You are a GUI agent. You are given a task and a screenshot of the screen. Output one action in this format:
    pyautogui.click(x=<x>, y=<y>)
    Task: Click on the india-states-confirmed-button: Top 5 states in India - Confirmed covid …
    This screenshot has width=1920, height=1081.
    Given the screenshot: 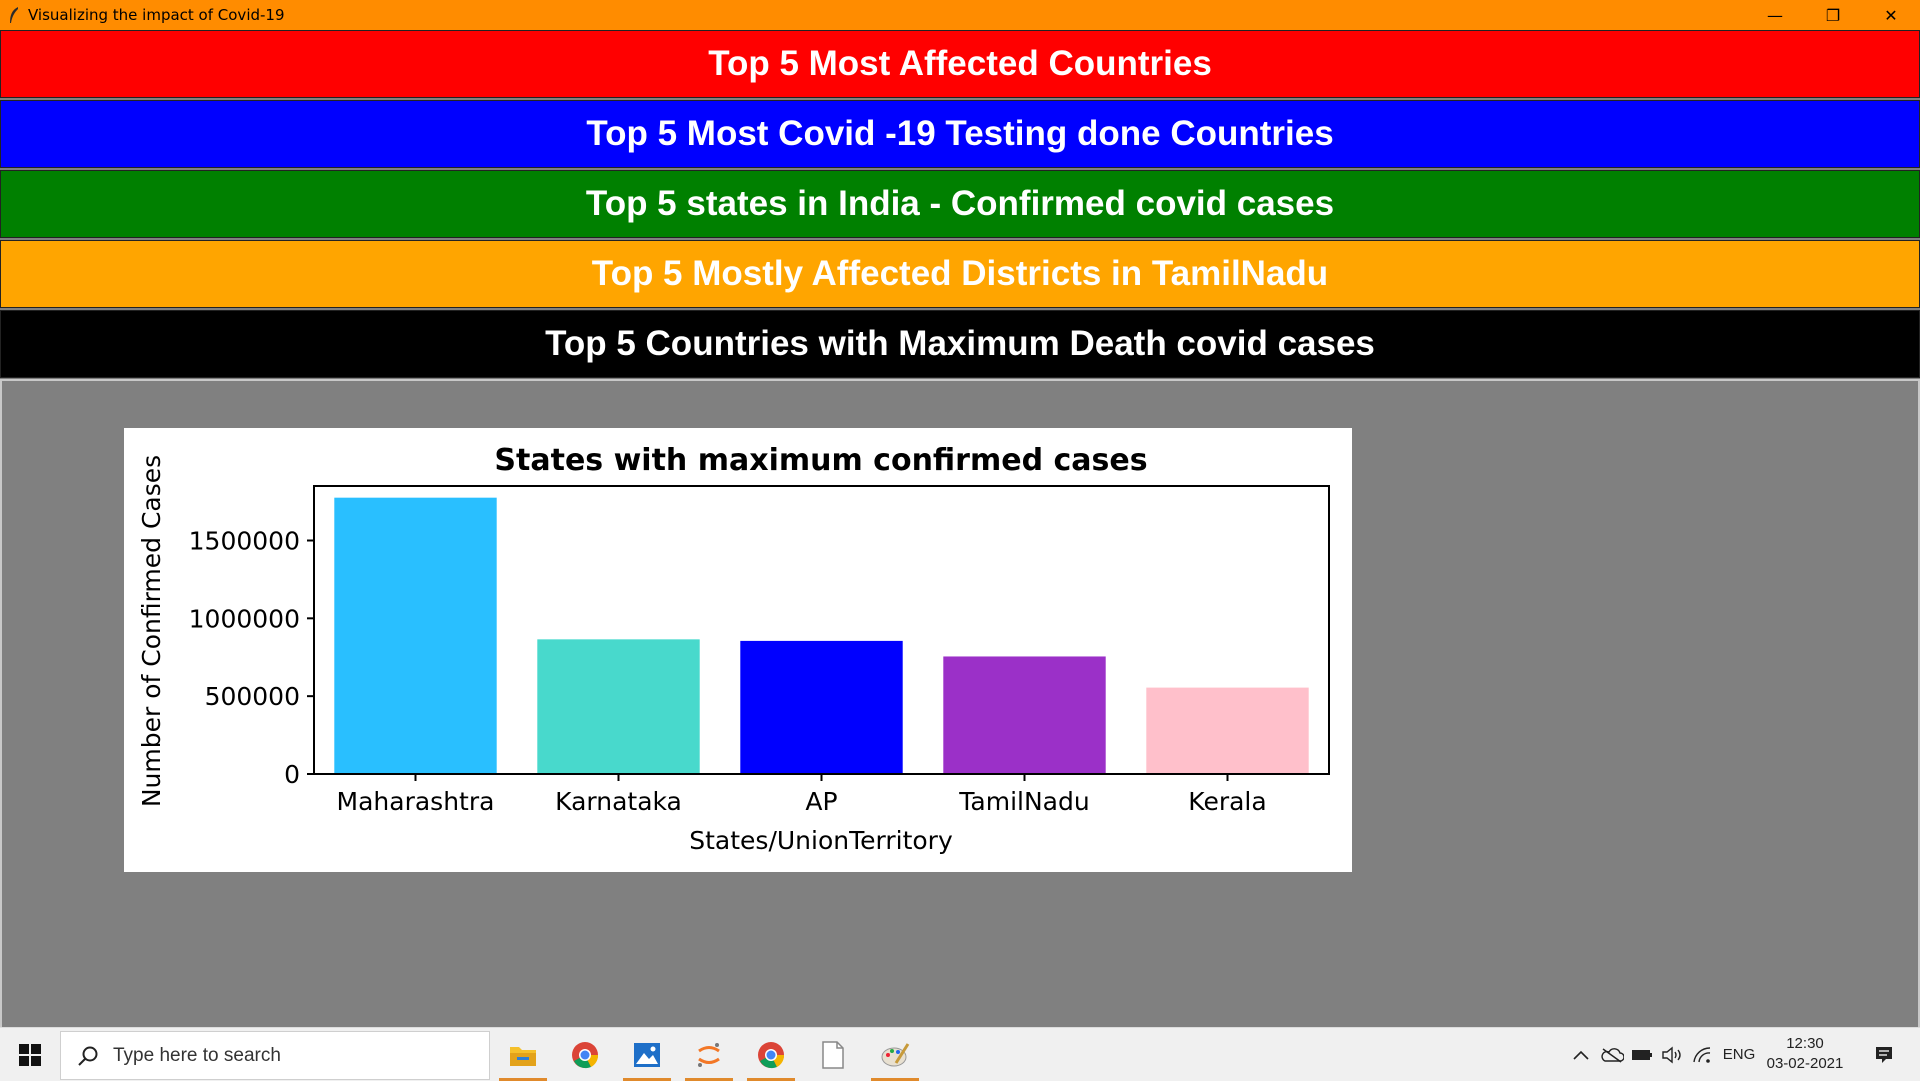 What is the action you would take?
    pyautogui.click(x=960, y=204)
    